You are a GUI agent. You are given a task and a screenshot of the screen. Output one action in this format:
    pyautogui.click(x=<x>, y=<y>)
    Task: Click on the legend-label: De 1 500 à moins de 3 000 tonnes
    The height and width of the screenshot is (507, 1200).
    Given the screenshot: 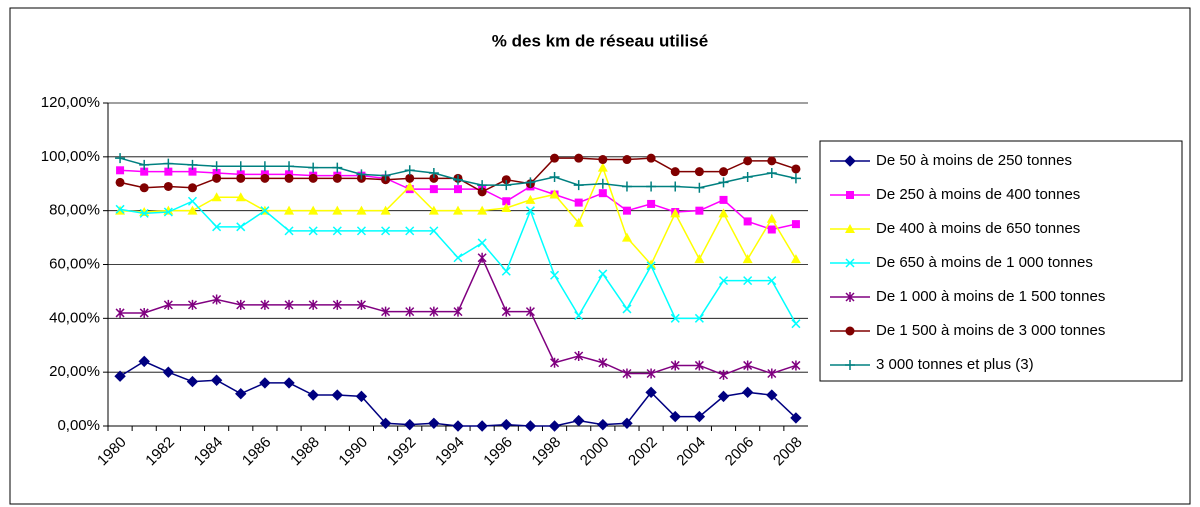 What is the action you would take?
    pyautogui.click(x=990, y=330)
    